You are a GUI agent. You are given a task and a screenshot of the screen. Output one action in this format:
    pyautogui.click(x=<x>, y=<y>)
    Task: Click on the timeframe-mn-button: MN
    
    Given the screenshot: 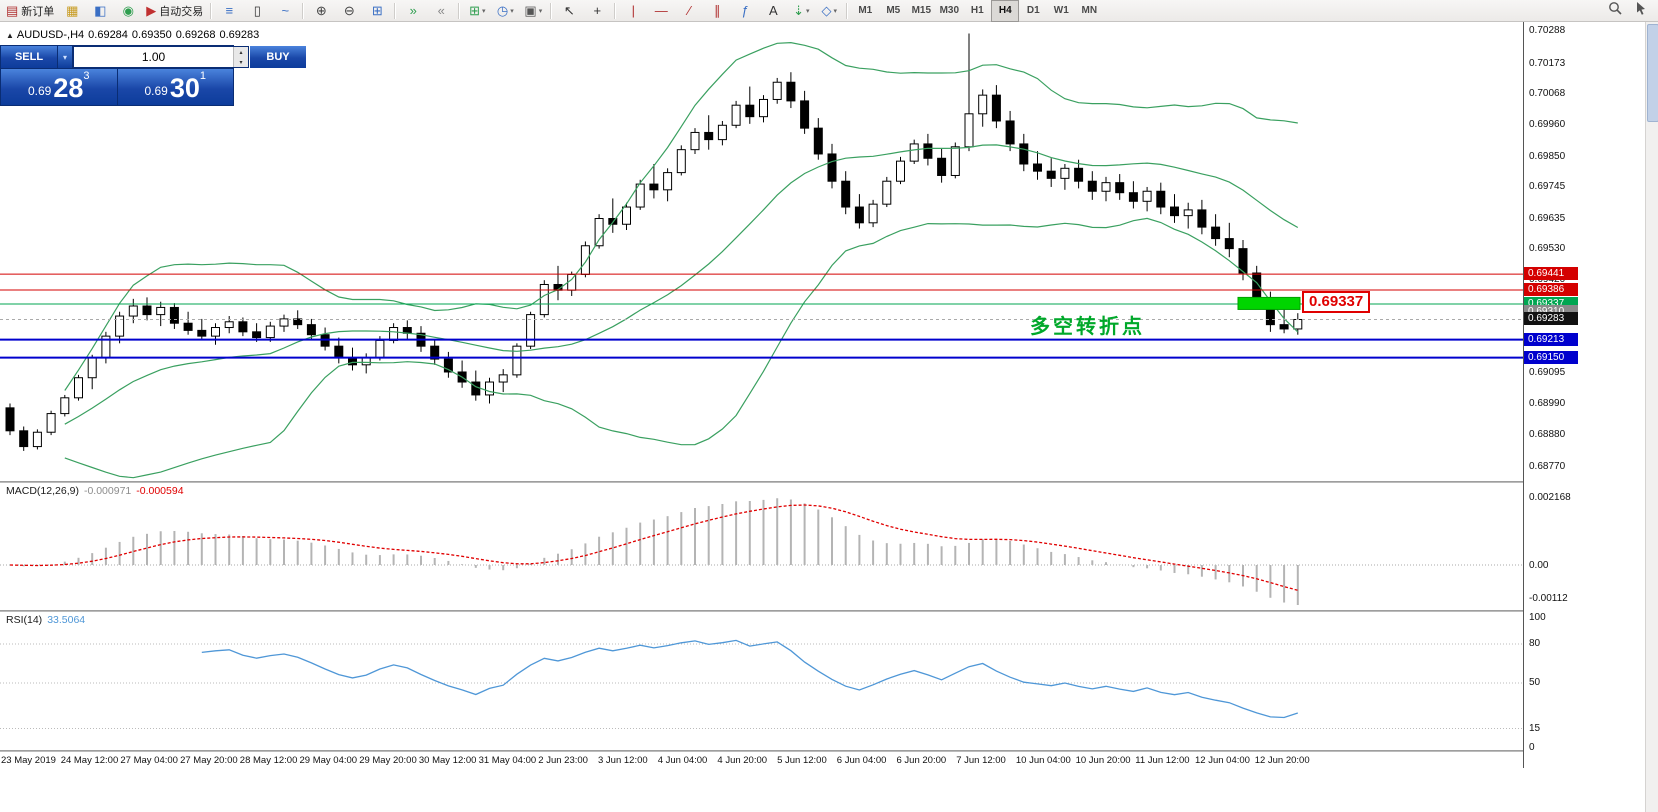 What is the action you would take?
    pyautogui.click(x=1089, y=10)
    